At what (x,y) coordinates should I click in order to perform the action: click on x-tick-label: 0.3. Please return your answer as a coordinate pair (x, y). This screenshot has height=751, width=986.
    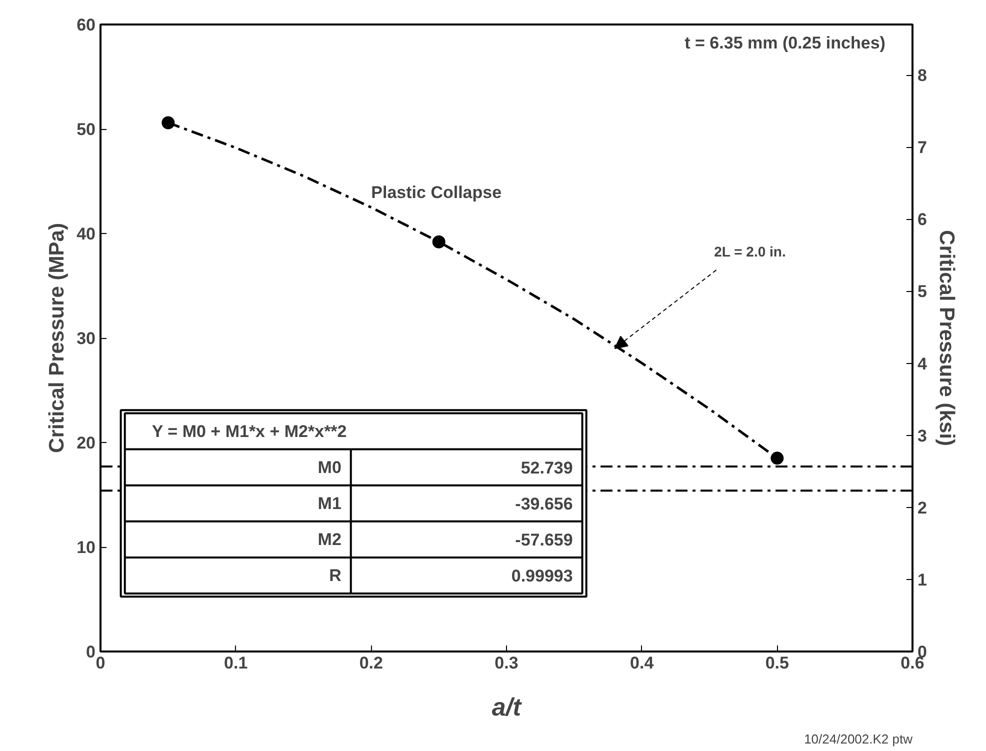
    Looking at the image, I should click on (506, 663).